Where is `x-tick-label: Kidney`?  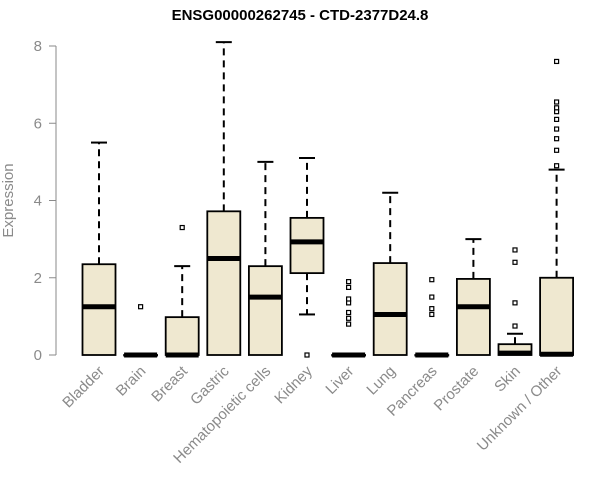 x-tick-label: Kidney is located at coordinates (293, 384).